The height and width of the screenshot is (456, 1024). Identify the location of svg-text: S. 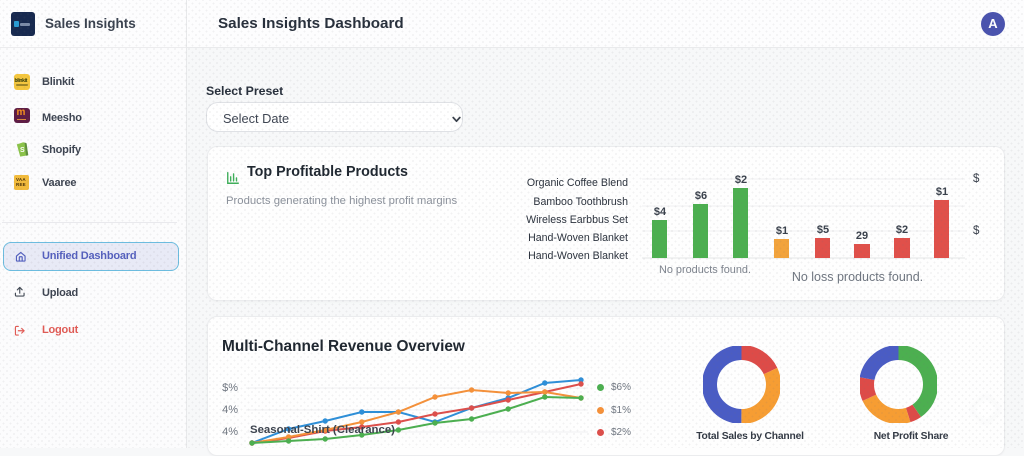
(22, 150).